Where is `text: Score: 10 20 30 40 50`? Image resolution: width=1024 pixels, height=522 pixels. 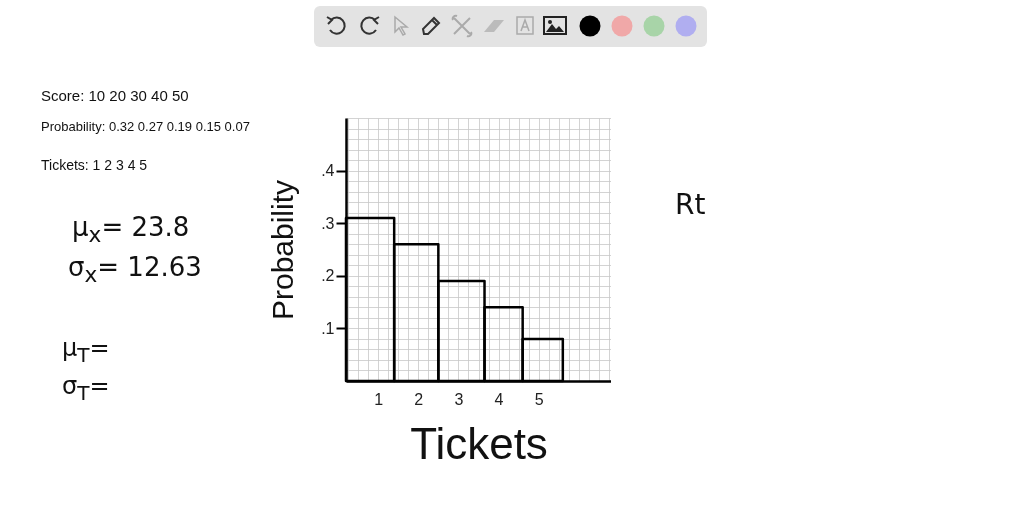 text: Score: 10 20 30 40 50 is located at coordinates (115, 95).